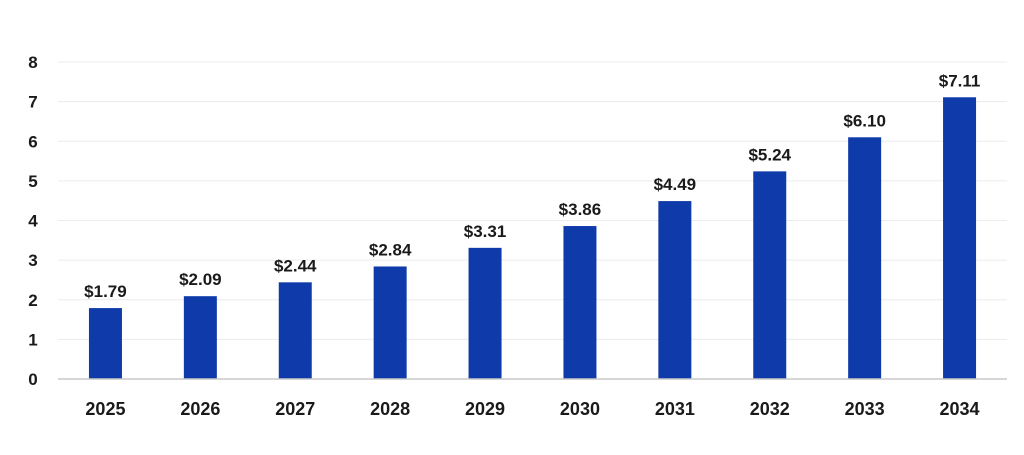 This screenshot has height=455, width=1024. I want to click on y-tick-label: 6, so click(32, 141).